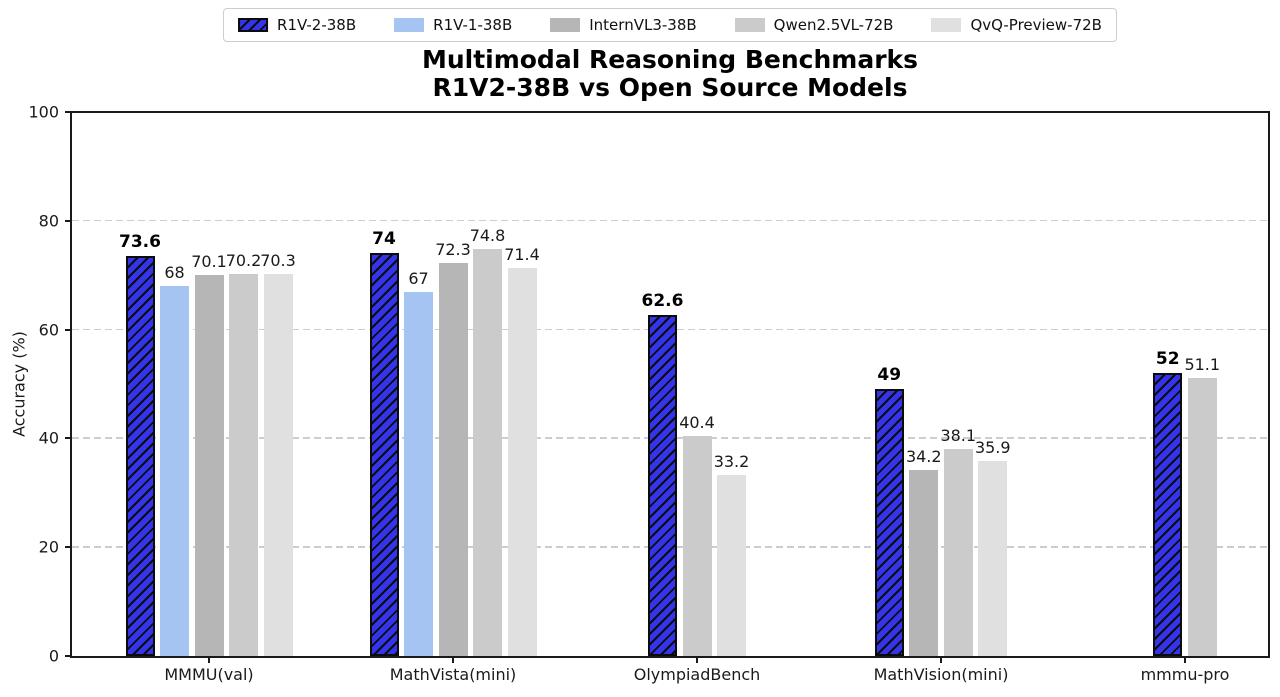  Describe the element at coordinates (1202, 365) in the screenshot. I see `value-label-Qwen2.5VL-72B-mmmu-pro: 51.1` at that location.